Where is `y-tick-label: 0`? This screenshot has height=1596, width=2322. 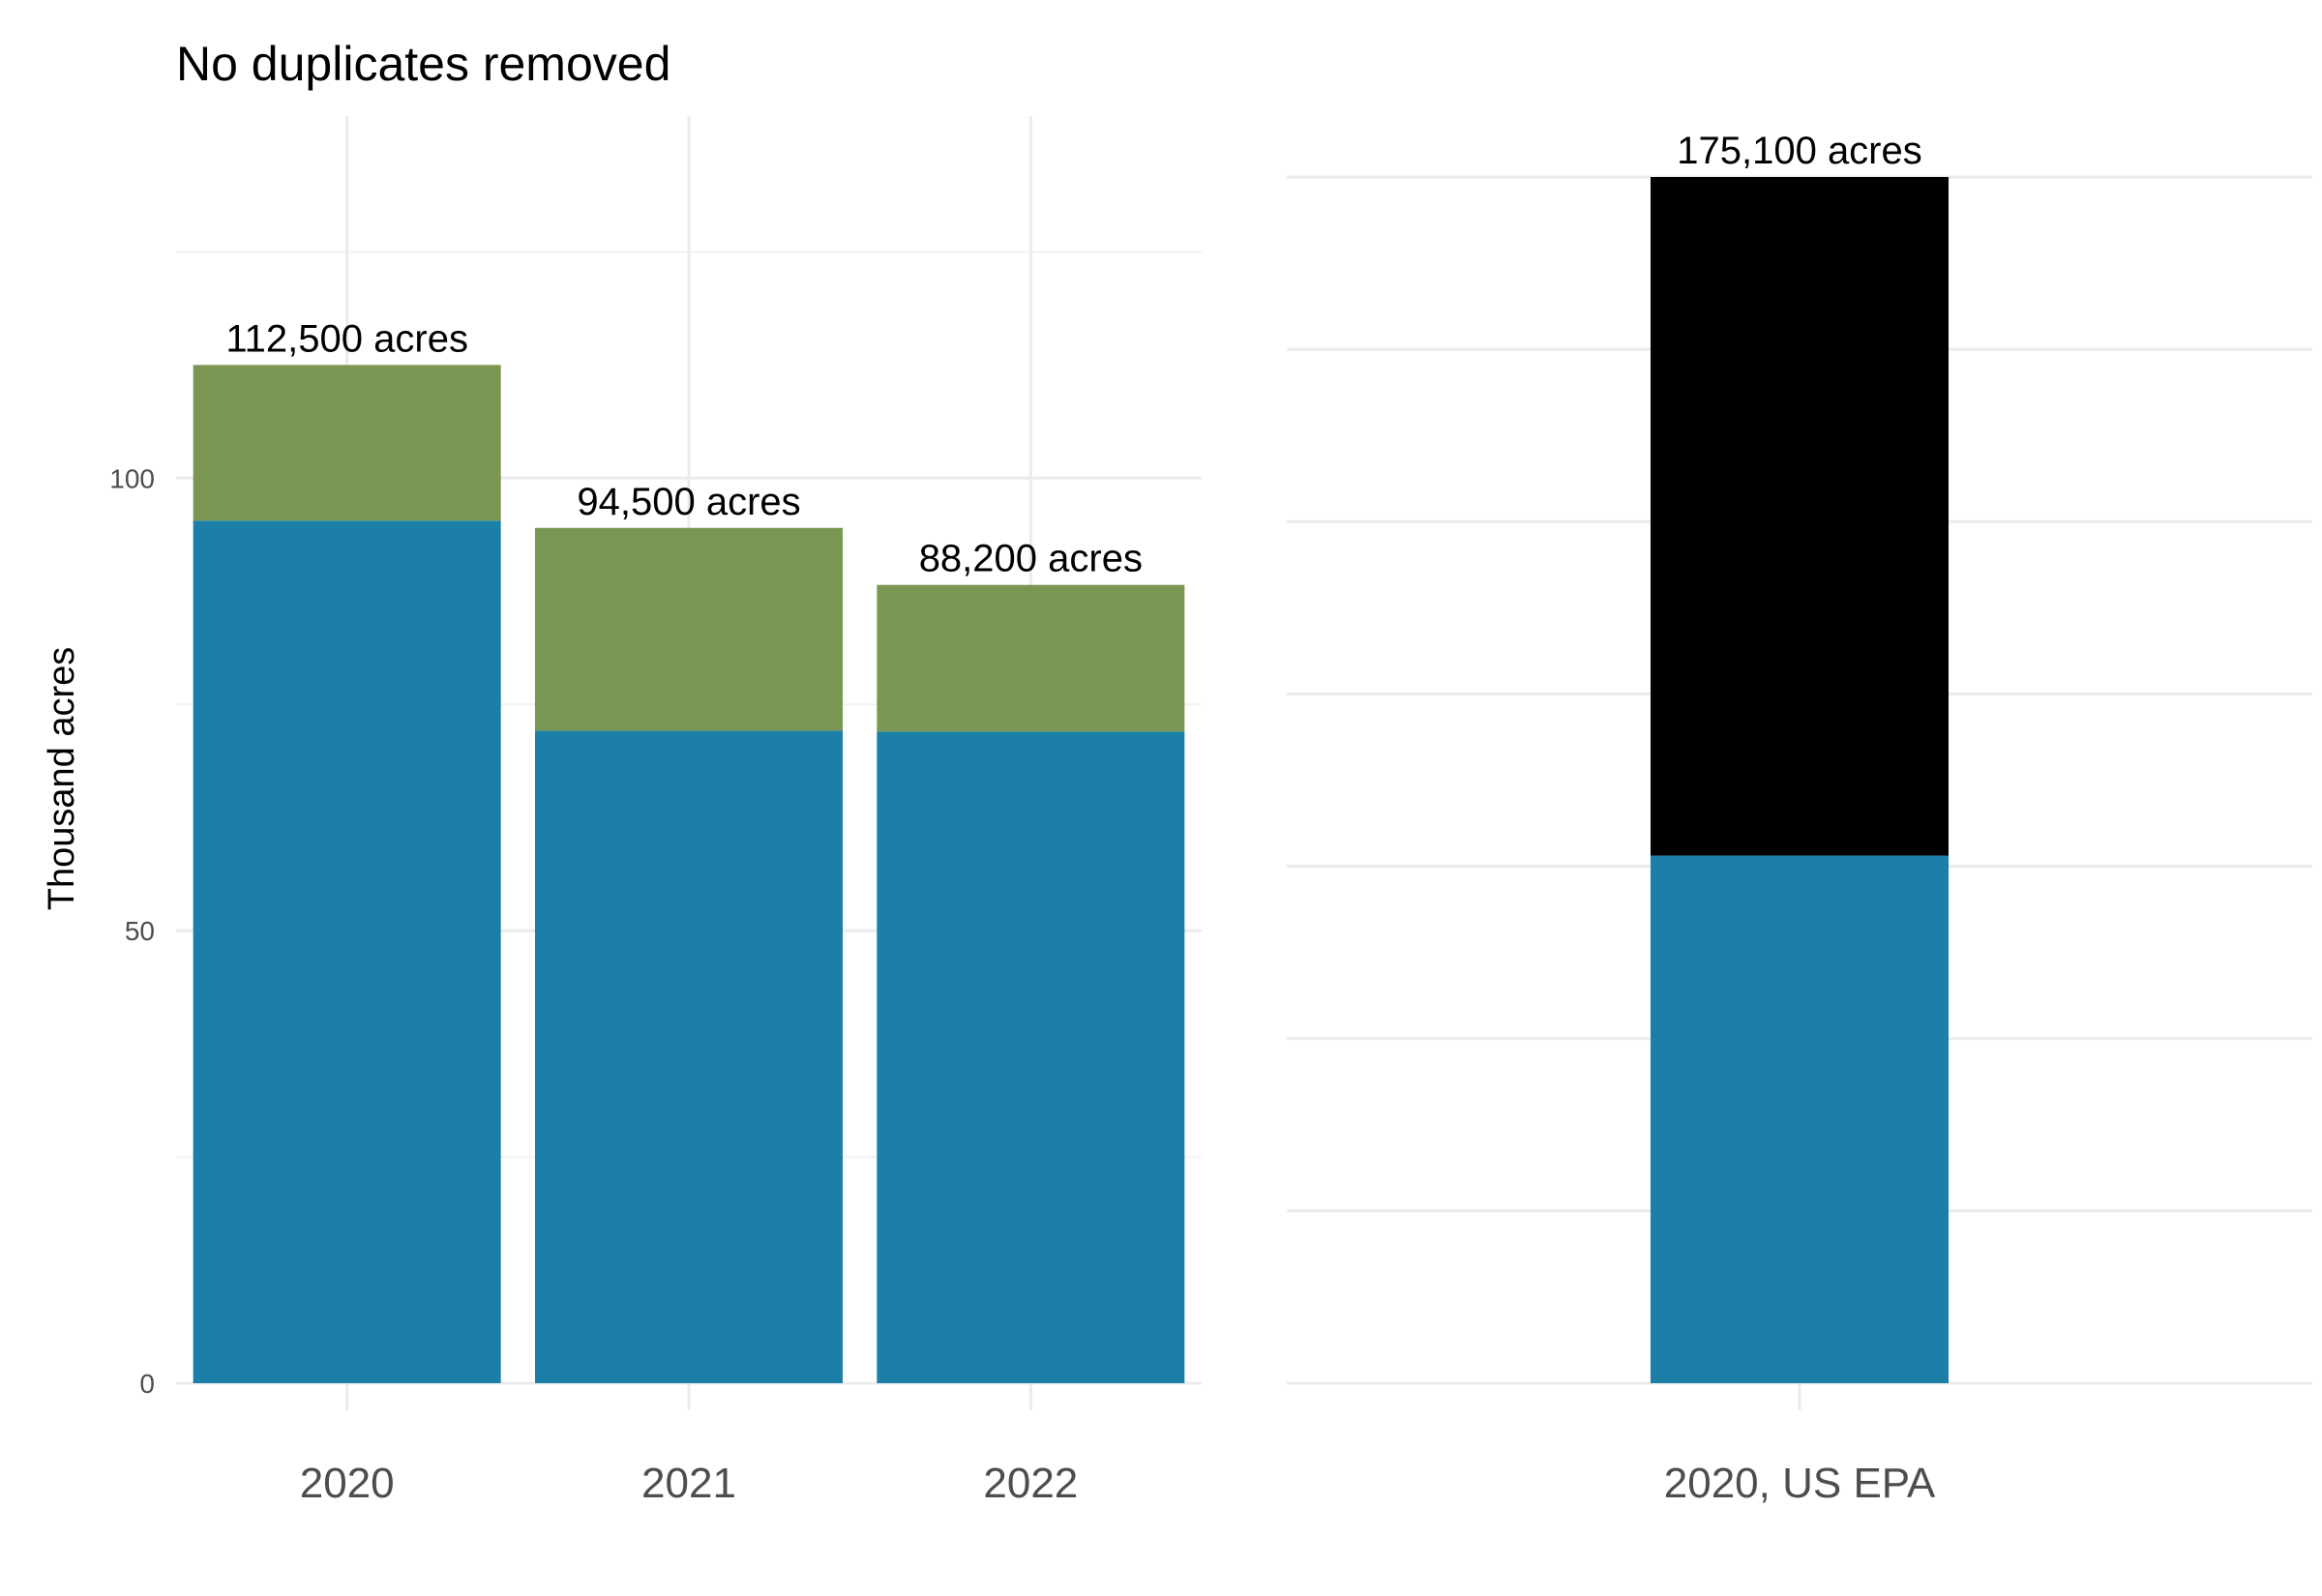
y-tick-label: 0 is located at coordinates (147, 1384).